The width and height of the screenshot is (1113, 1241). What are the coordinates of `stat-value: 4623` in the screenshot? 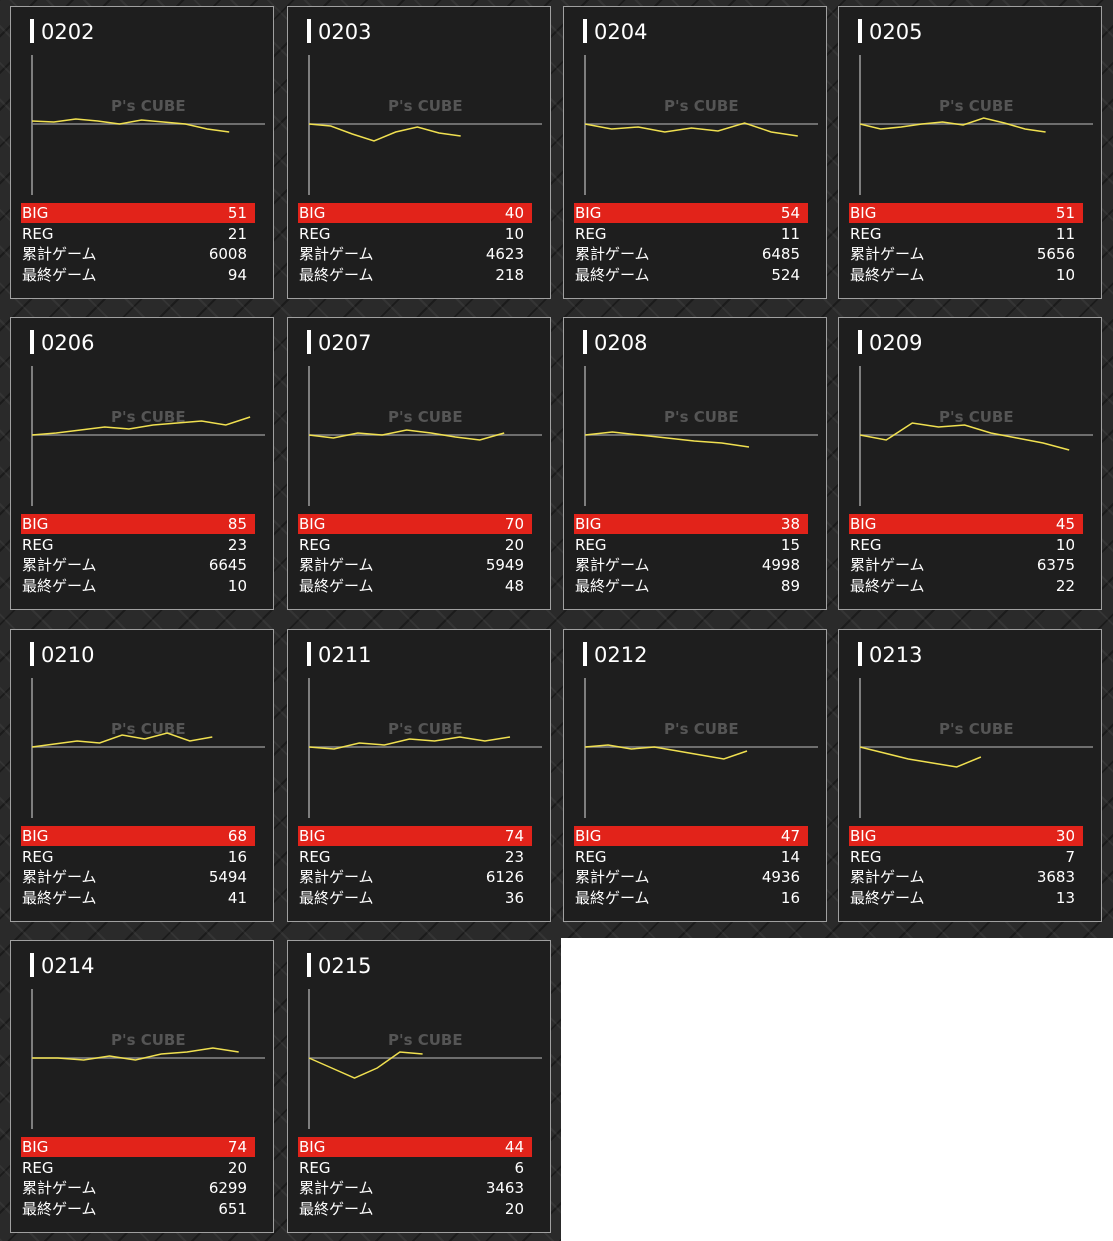 It's located at (504, 254).